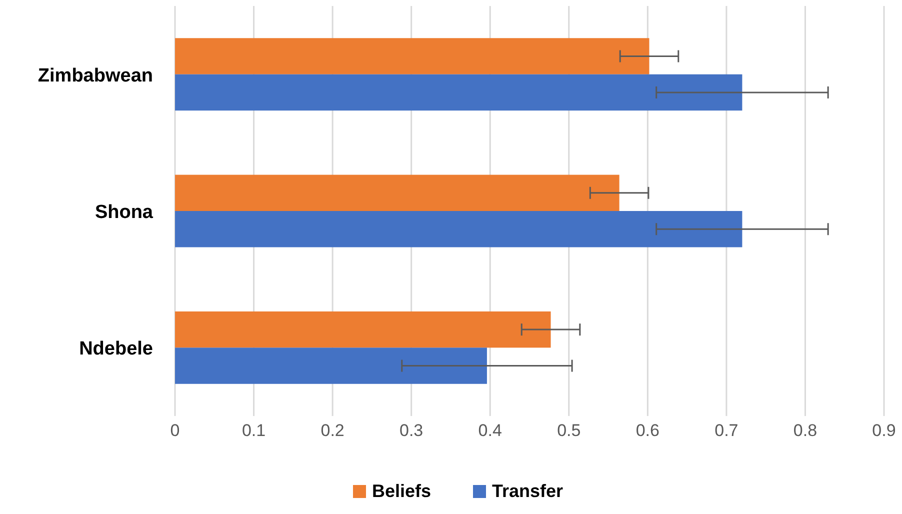  Describe the element at coordinates (412, 430) in the screenshot. I see `x-tick-label: 0.3` at that location.